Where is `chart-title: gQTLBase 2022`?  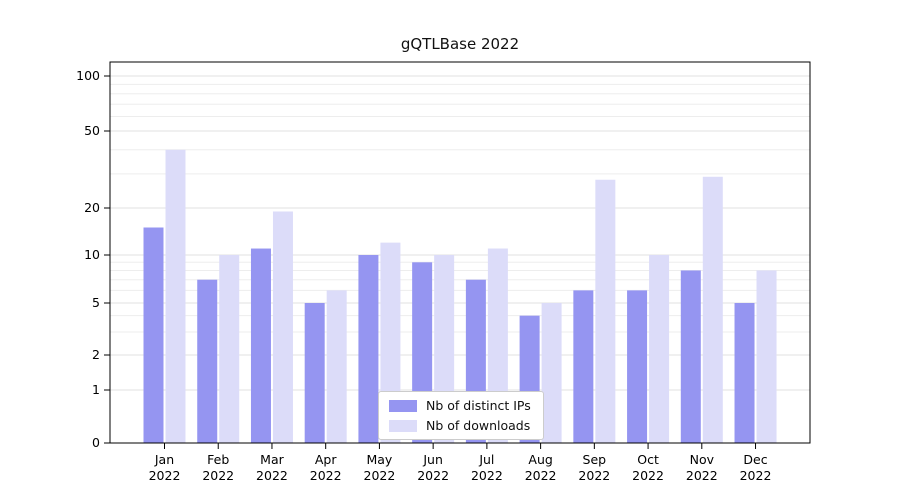 chart-title: gQTLBase 2022 is located at coordinates (460, 44).